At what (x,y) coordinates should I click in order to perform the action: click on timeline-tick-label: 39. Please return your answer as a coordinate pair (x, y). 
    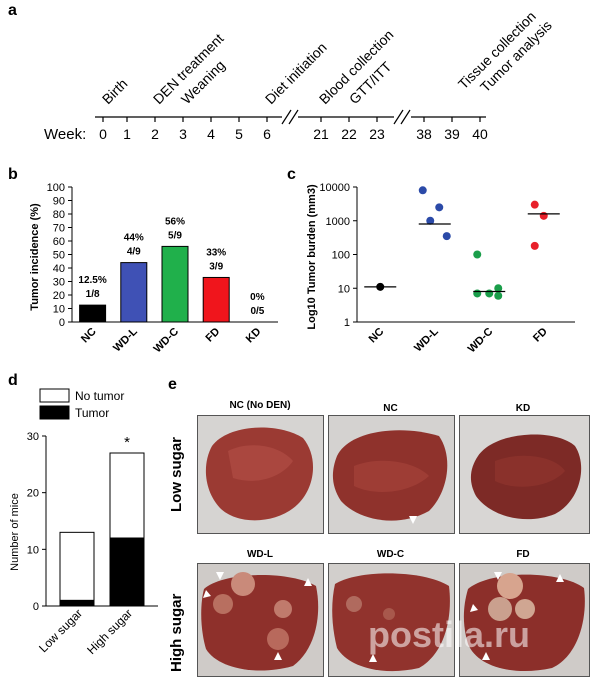
    Looking at the image, I should click on (452, 134).